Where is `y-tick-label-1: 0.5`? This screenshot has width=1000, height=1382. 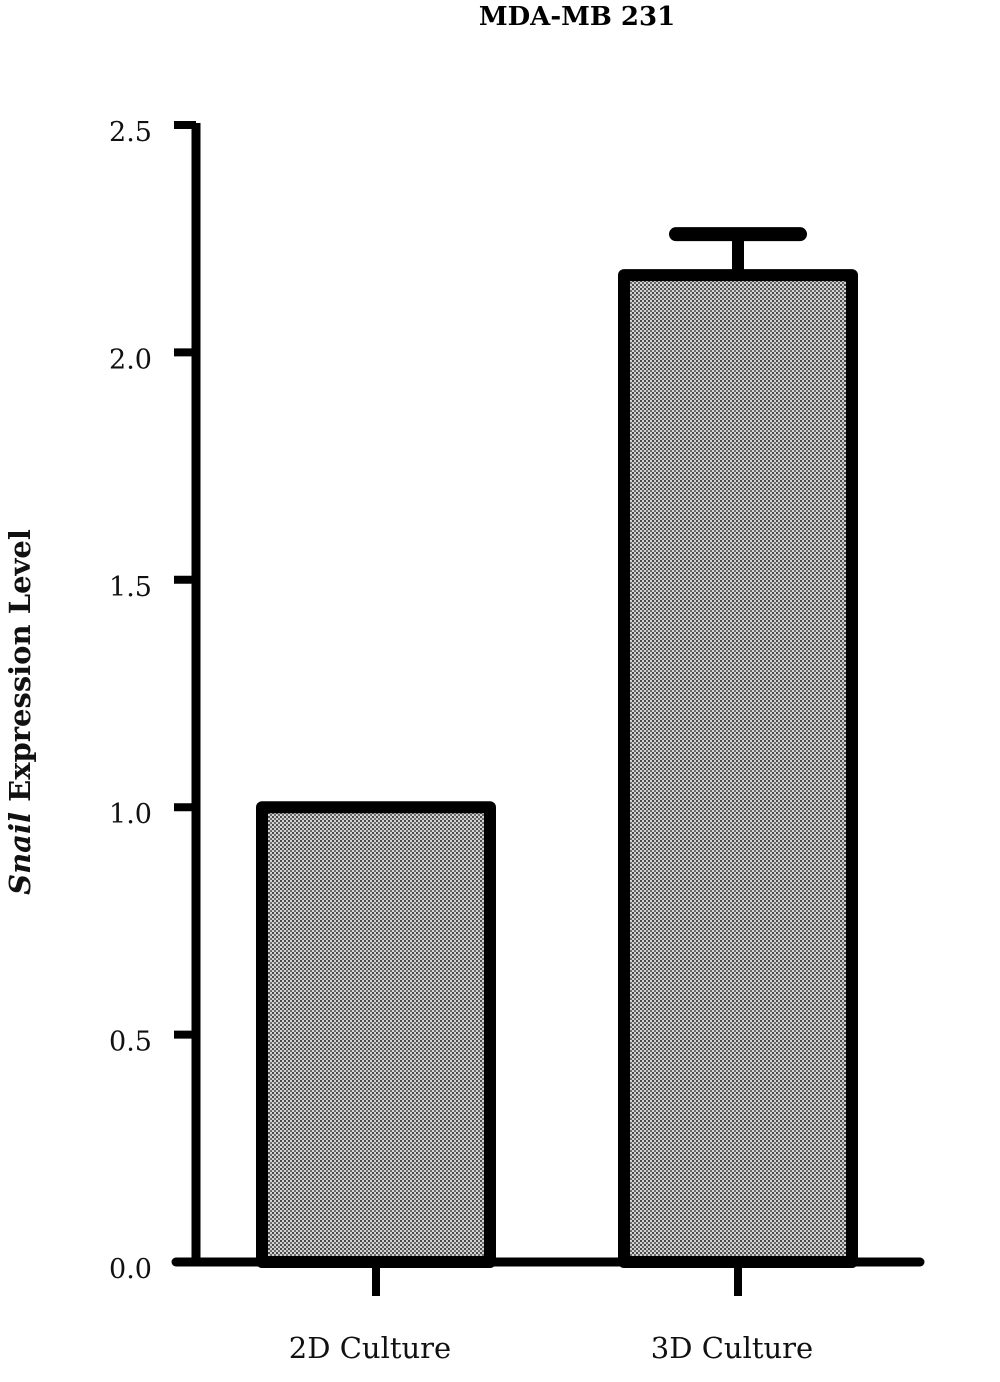
y-tick-label-1: 0.5 is located at coordinates (130, 1042).